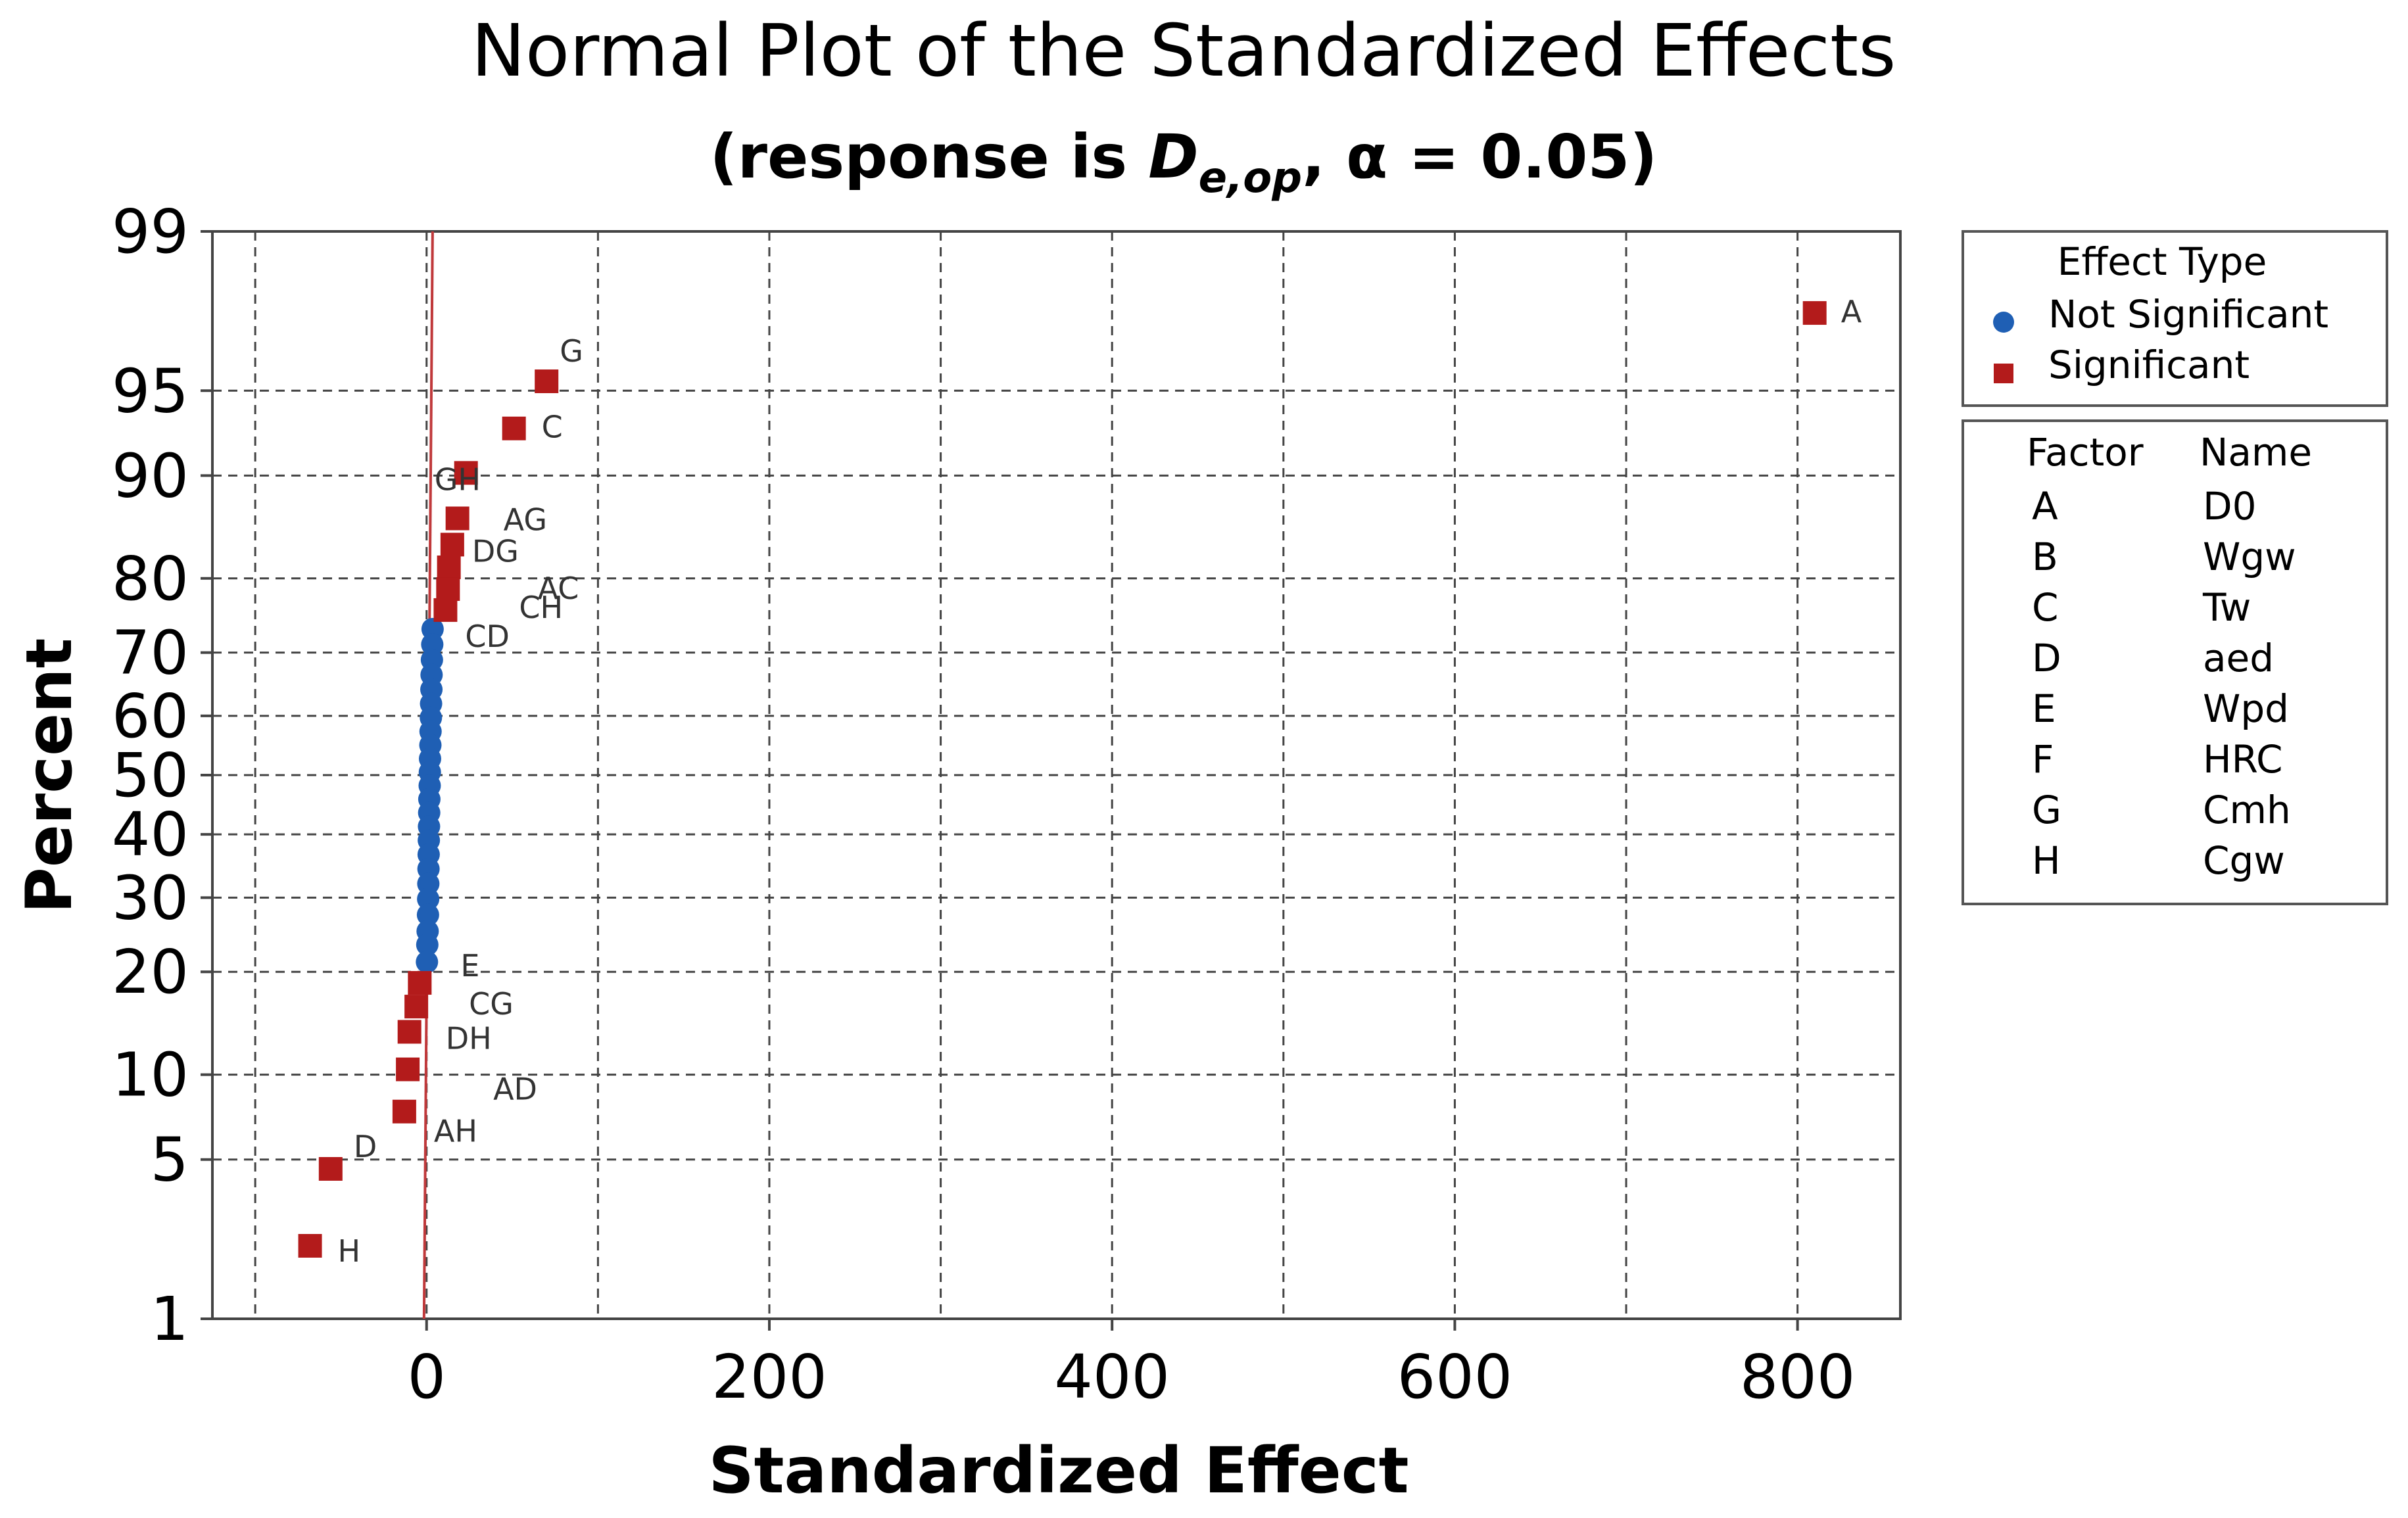 Image resolution: width=2408 pixels, height=1518 pixels. I want to click on point-label-dh: DH, so click(469, 1038).